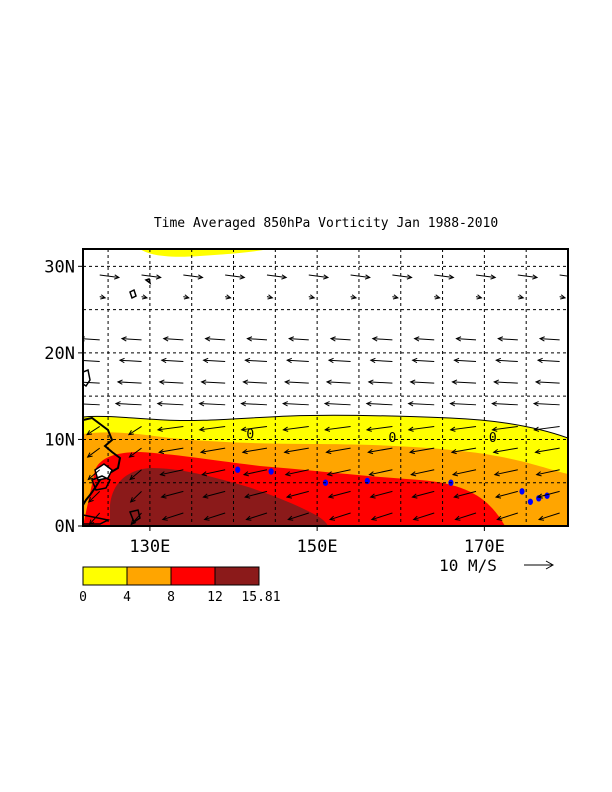  What do you see at coordinates (87, 378) in the screenshot?
I see `coastline-taiwan` at bounding box center [87, 378].